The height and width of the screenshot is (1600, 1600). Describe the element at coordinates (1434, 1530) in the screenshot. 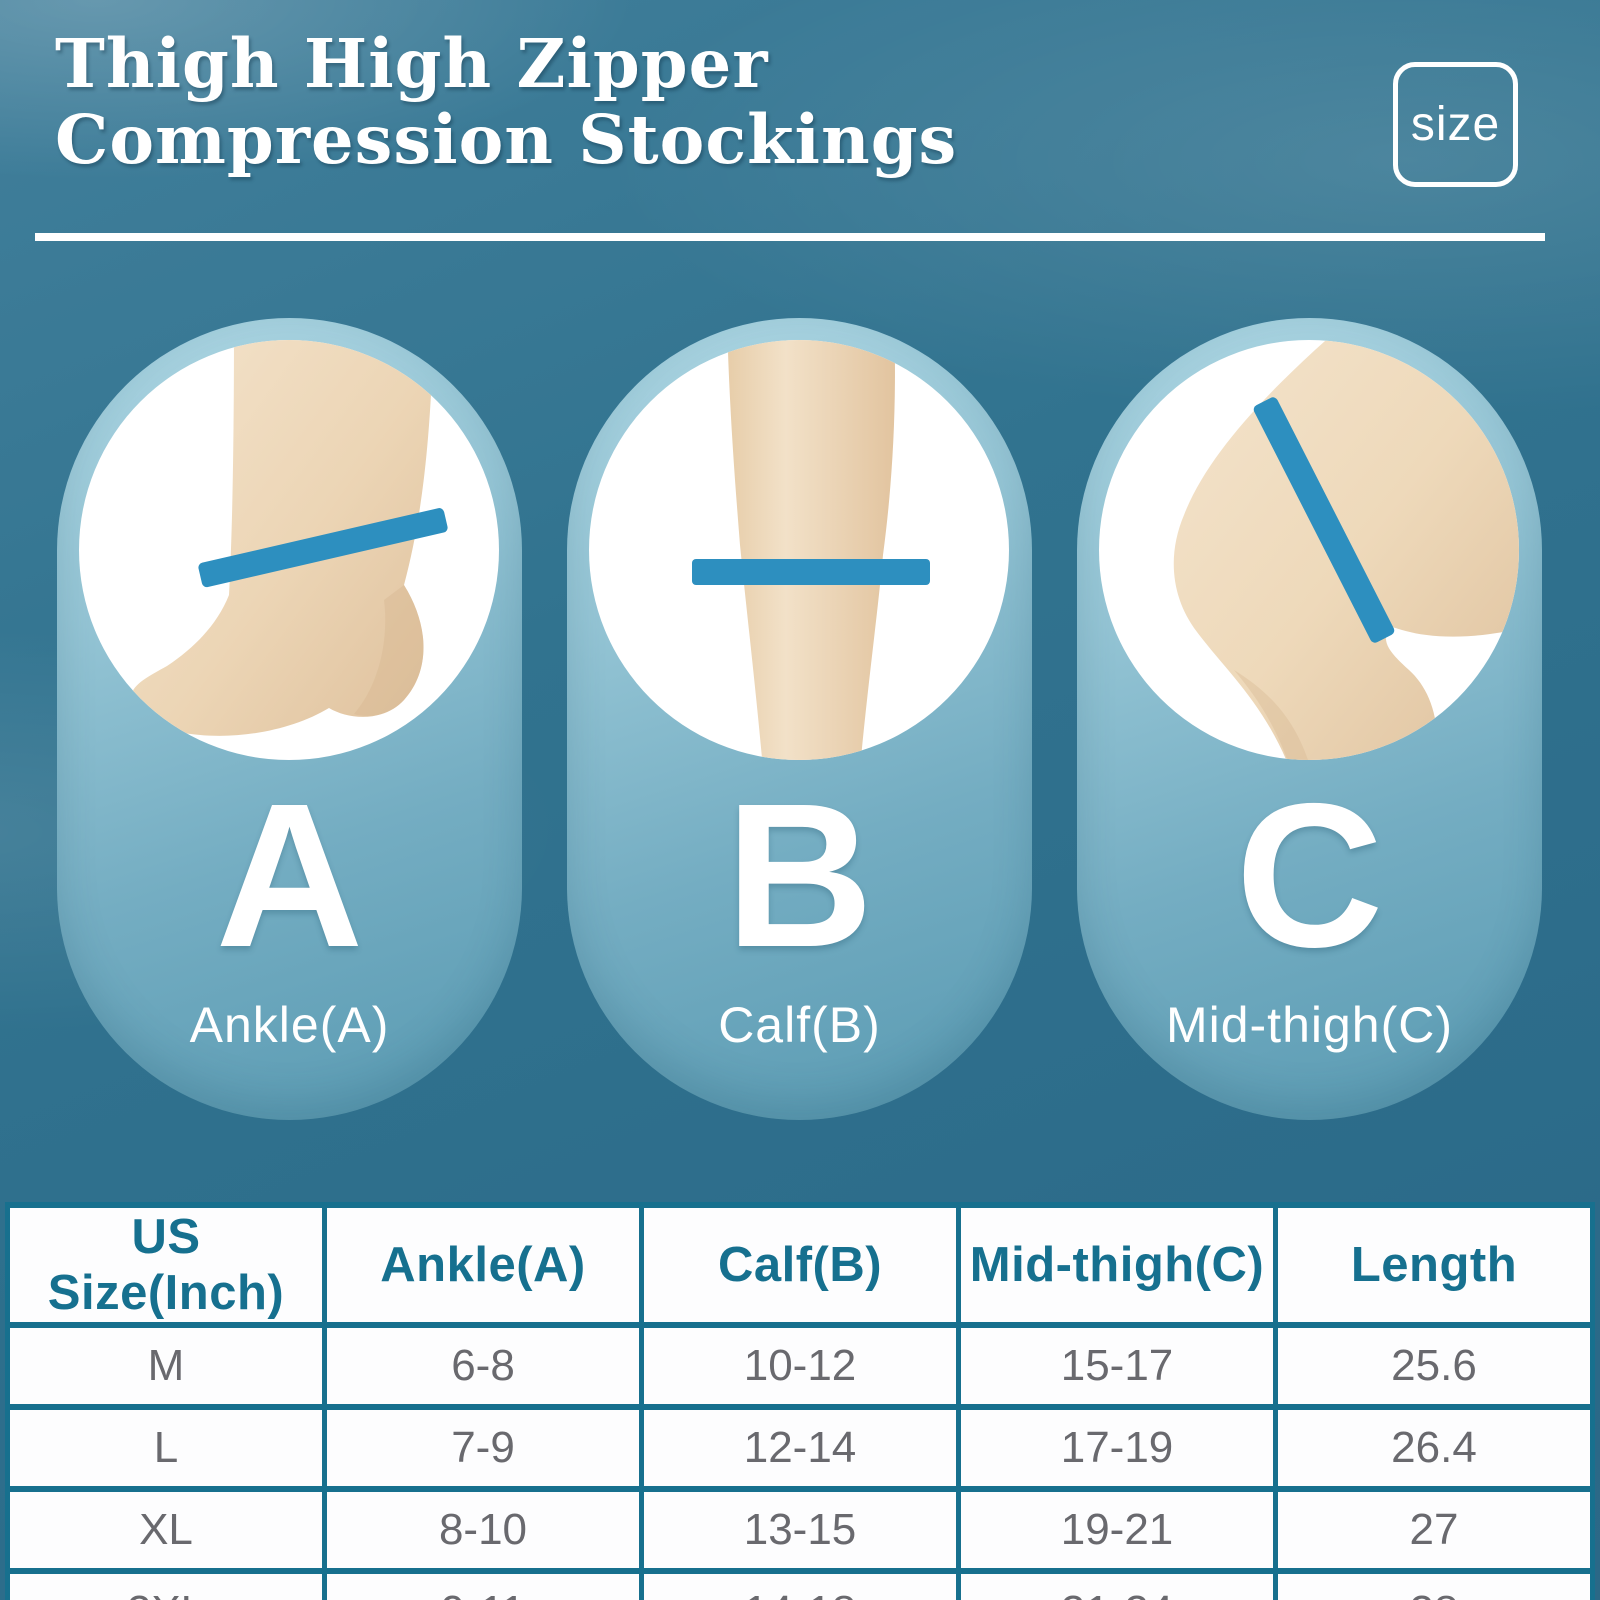

I see `table-cell: 27` at that location.